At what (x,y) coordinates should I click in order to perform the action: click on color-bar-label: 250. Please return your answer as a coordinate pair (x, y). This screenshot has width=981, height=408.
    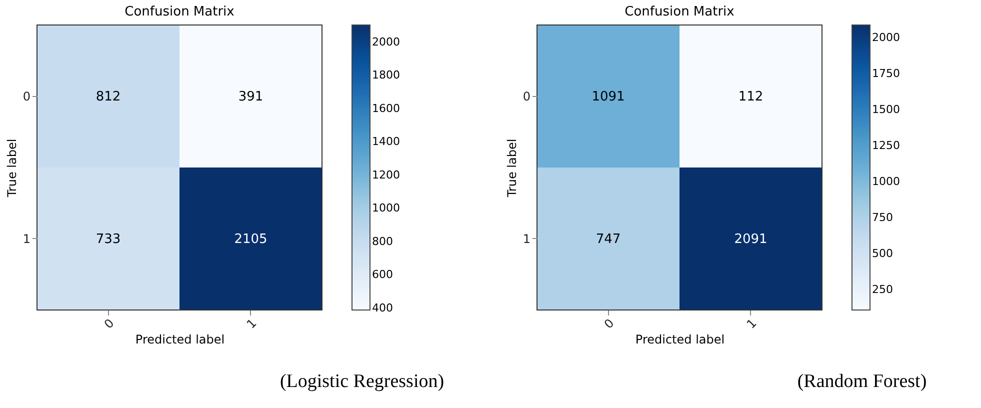
    Looking at the image, I should click on (882, 289).